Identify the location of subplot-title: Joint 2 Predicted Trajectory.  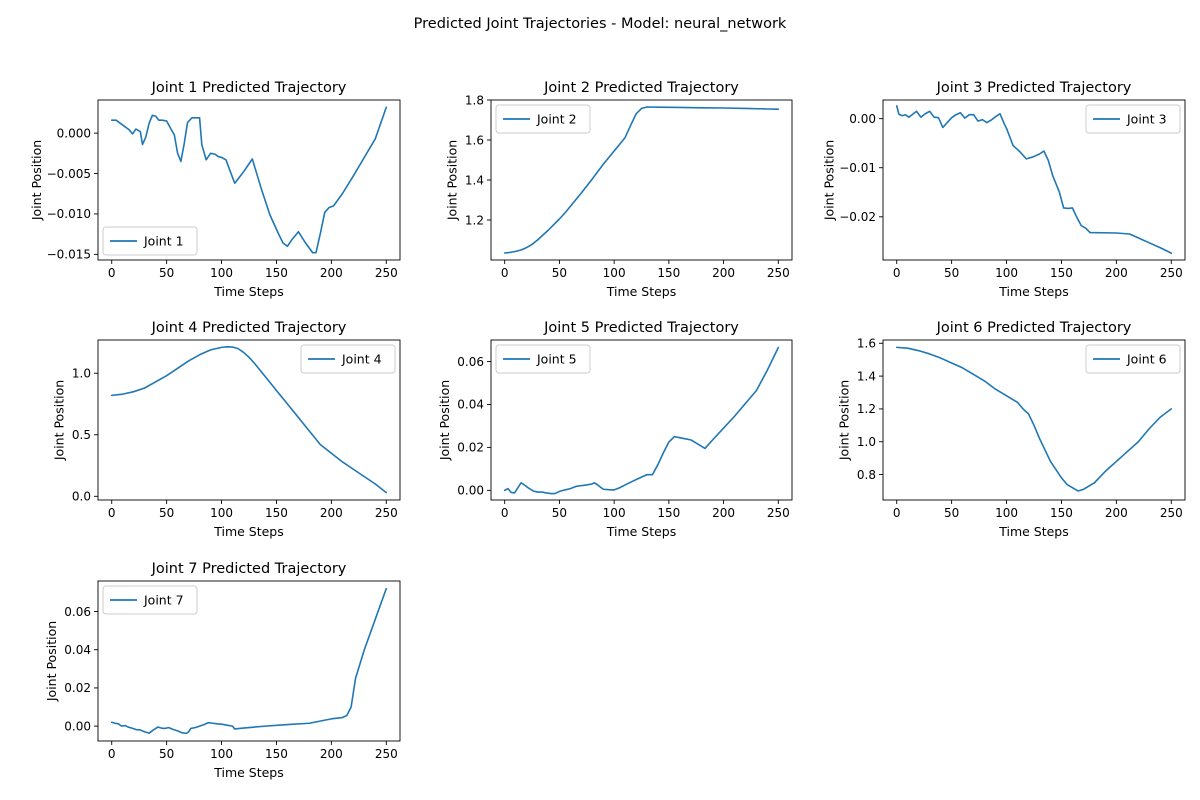
(641, 88).